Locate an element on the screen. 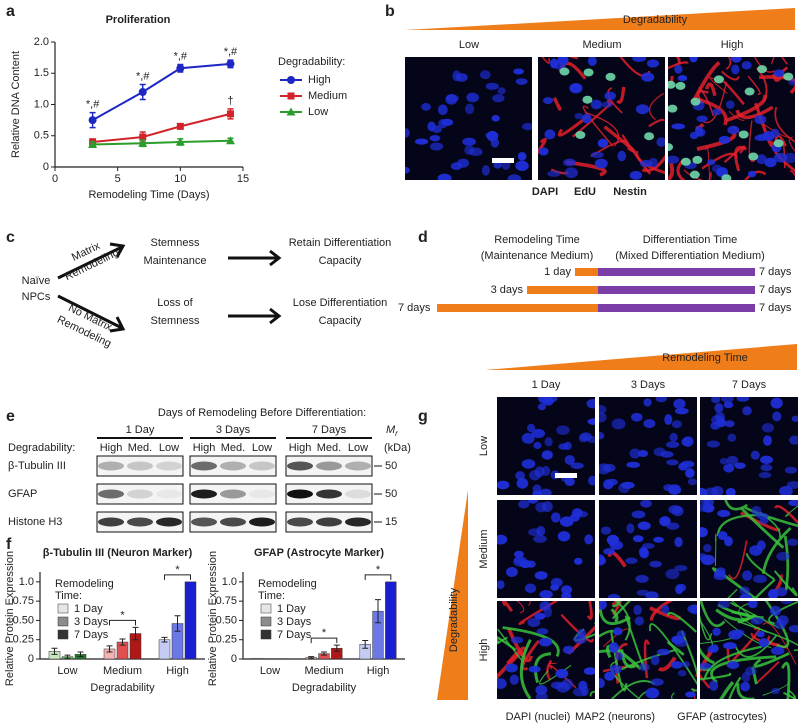  legend-swatch is located at coordinates (63, 621).